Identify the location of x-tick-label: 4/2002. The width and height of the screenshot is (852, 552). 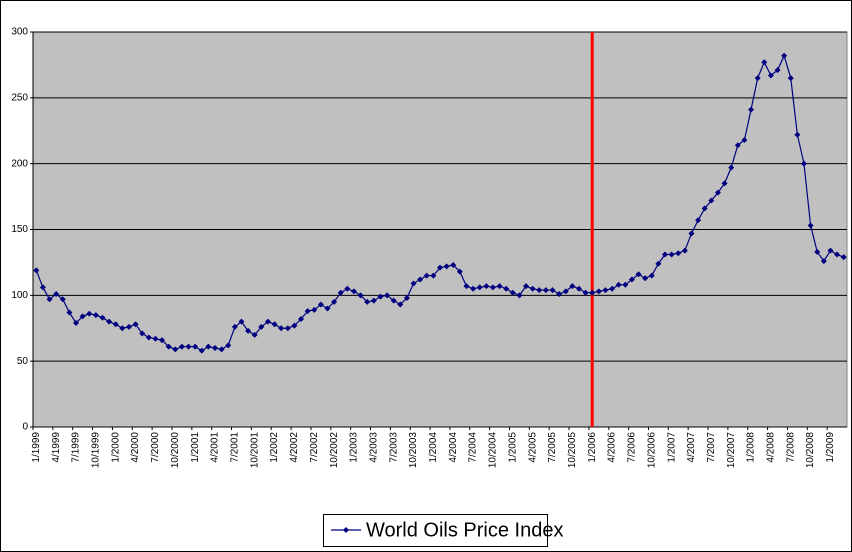
(294, 447).